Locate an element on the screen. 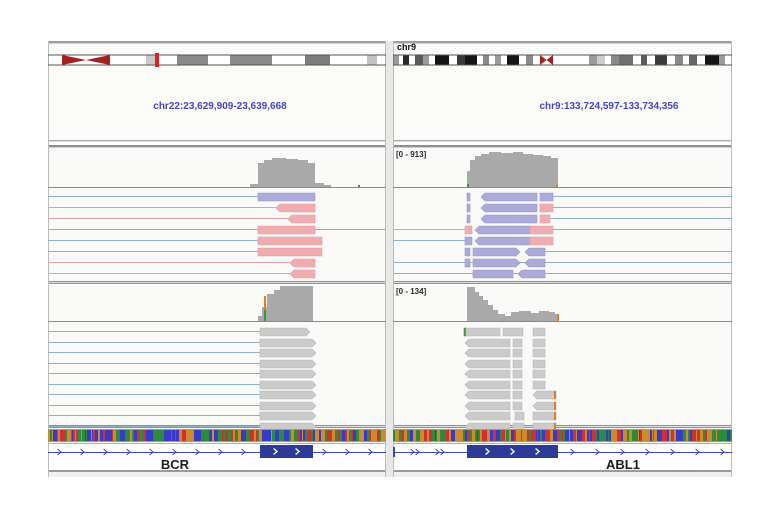  soft-clip-edge is located at coordinates (555, 395).